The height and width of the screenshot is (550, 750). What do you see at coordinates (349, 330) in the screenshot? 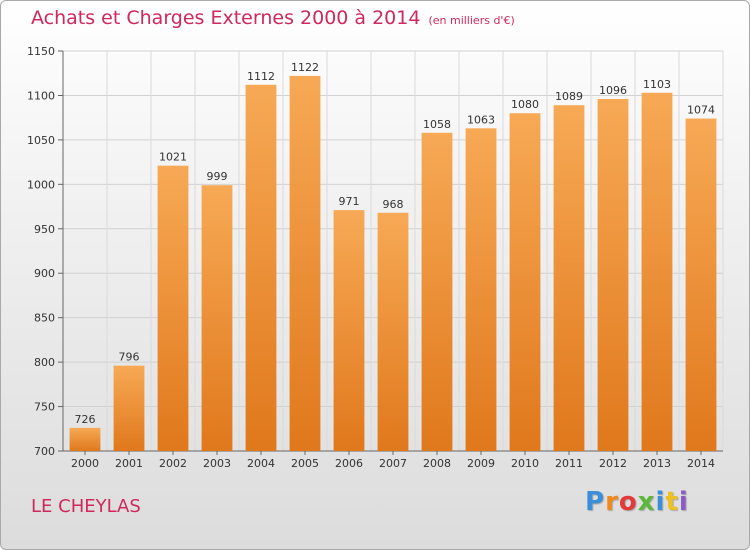
I see `bar-2006` at bounding box center [349, 330].